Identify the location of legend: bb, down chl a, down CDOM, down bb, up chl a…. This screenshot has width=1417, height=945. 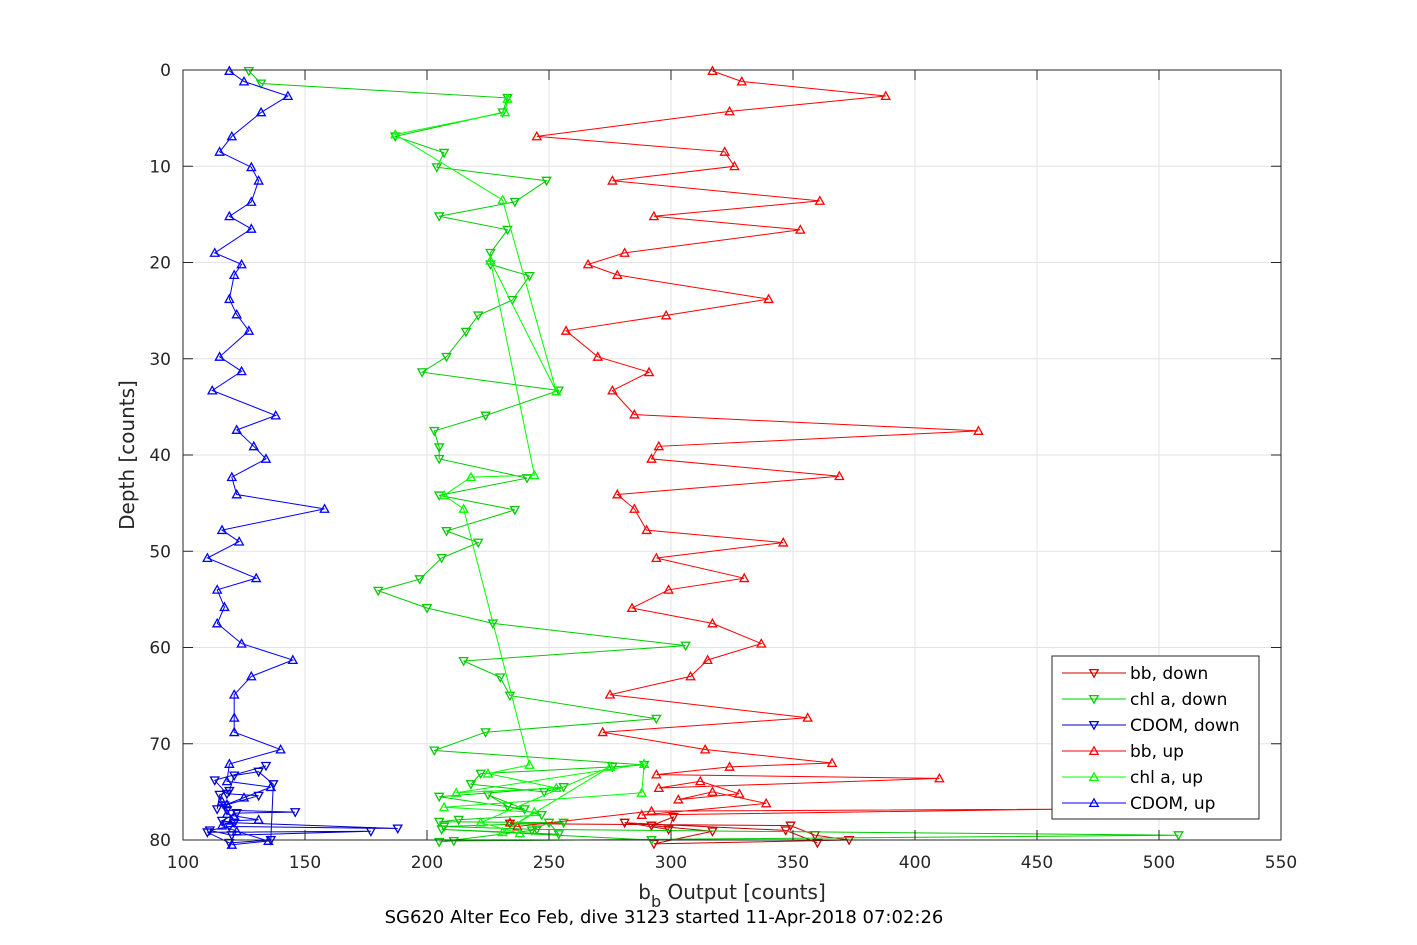
(1155, 737).